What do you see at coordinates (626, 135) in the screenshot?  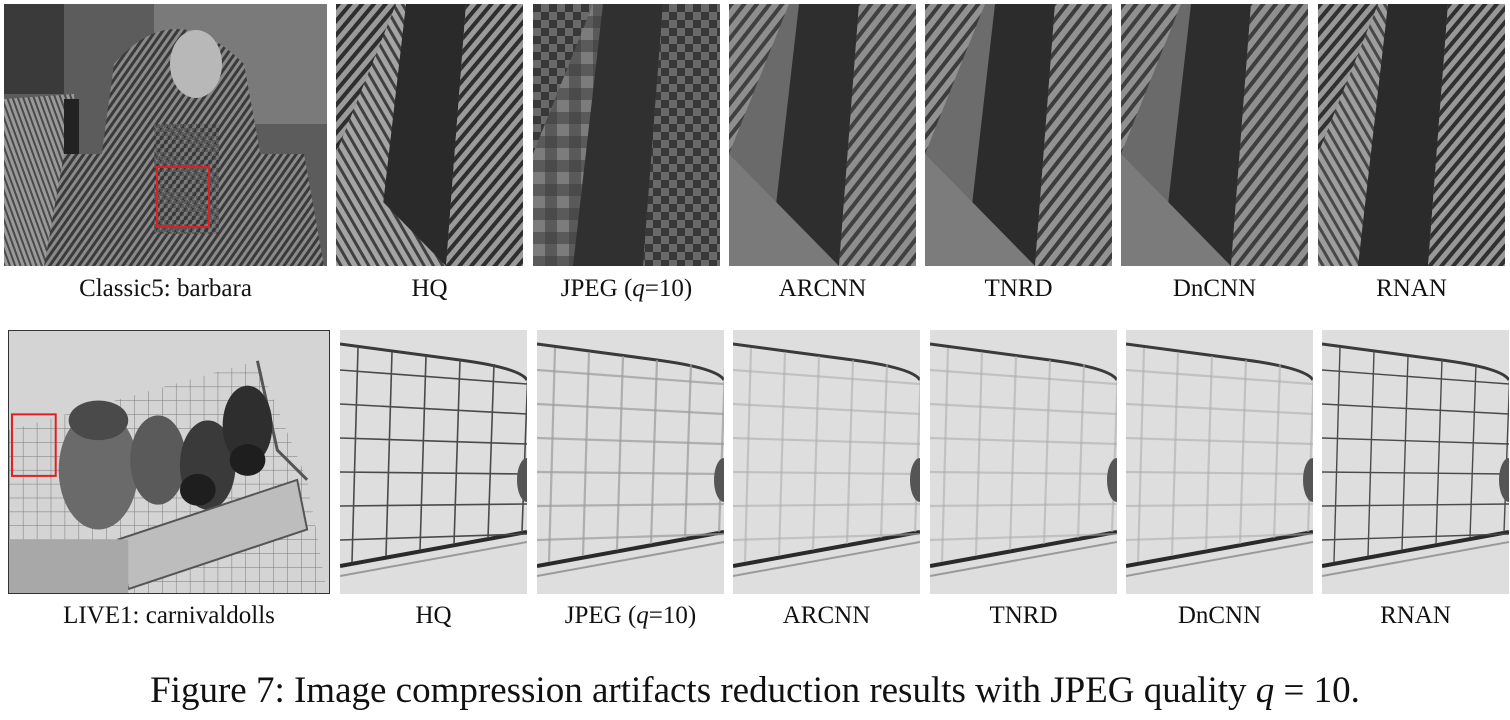 I see `barbara-crop-jpeg` at bounding box center [626, 135].